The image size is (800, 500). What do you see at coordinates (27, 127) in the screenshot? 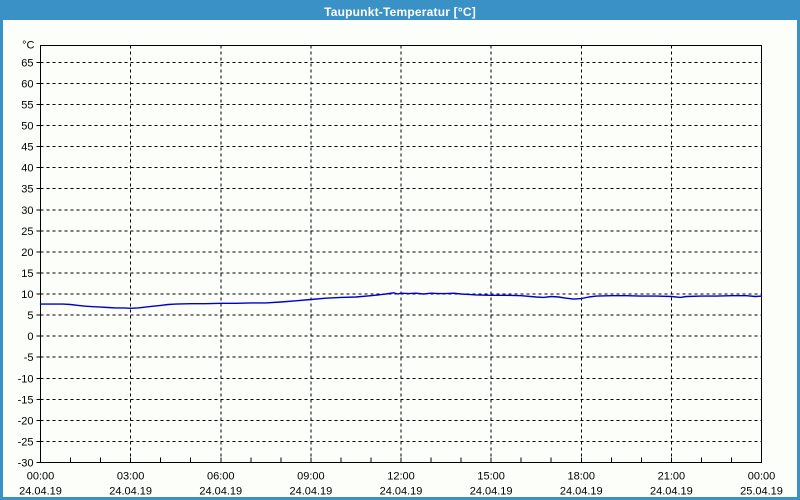
I see `y-tick-label: 50` at bounding box center [27, 127].